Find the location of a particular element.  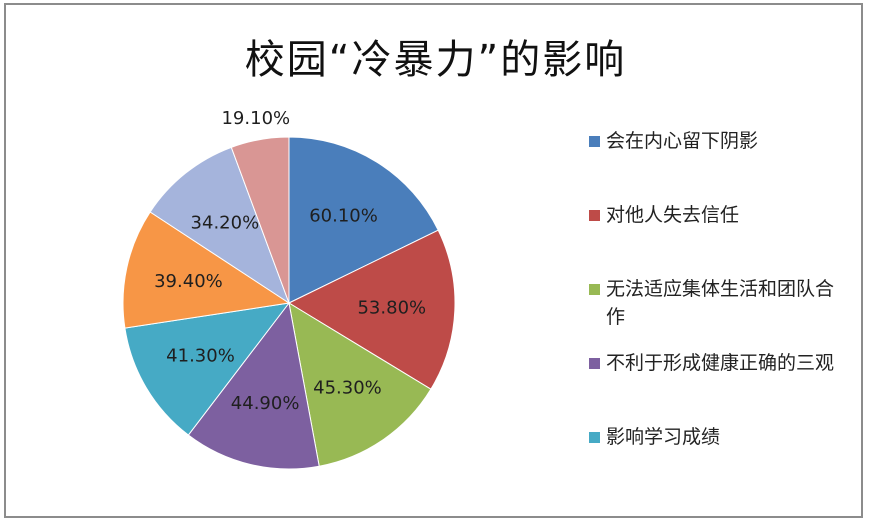

legend-label-2: 无法适应集体生活和团队合作 is located at coordinates (720, 303).